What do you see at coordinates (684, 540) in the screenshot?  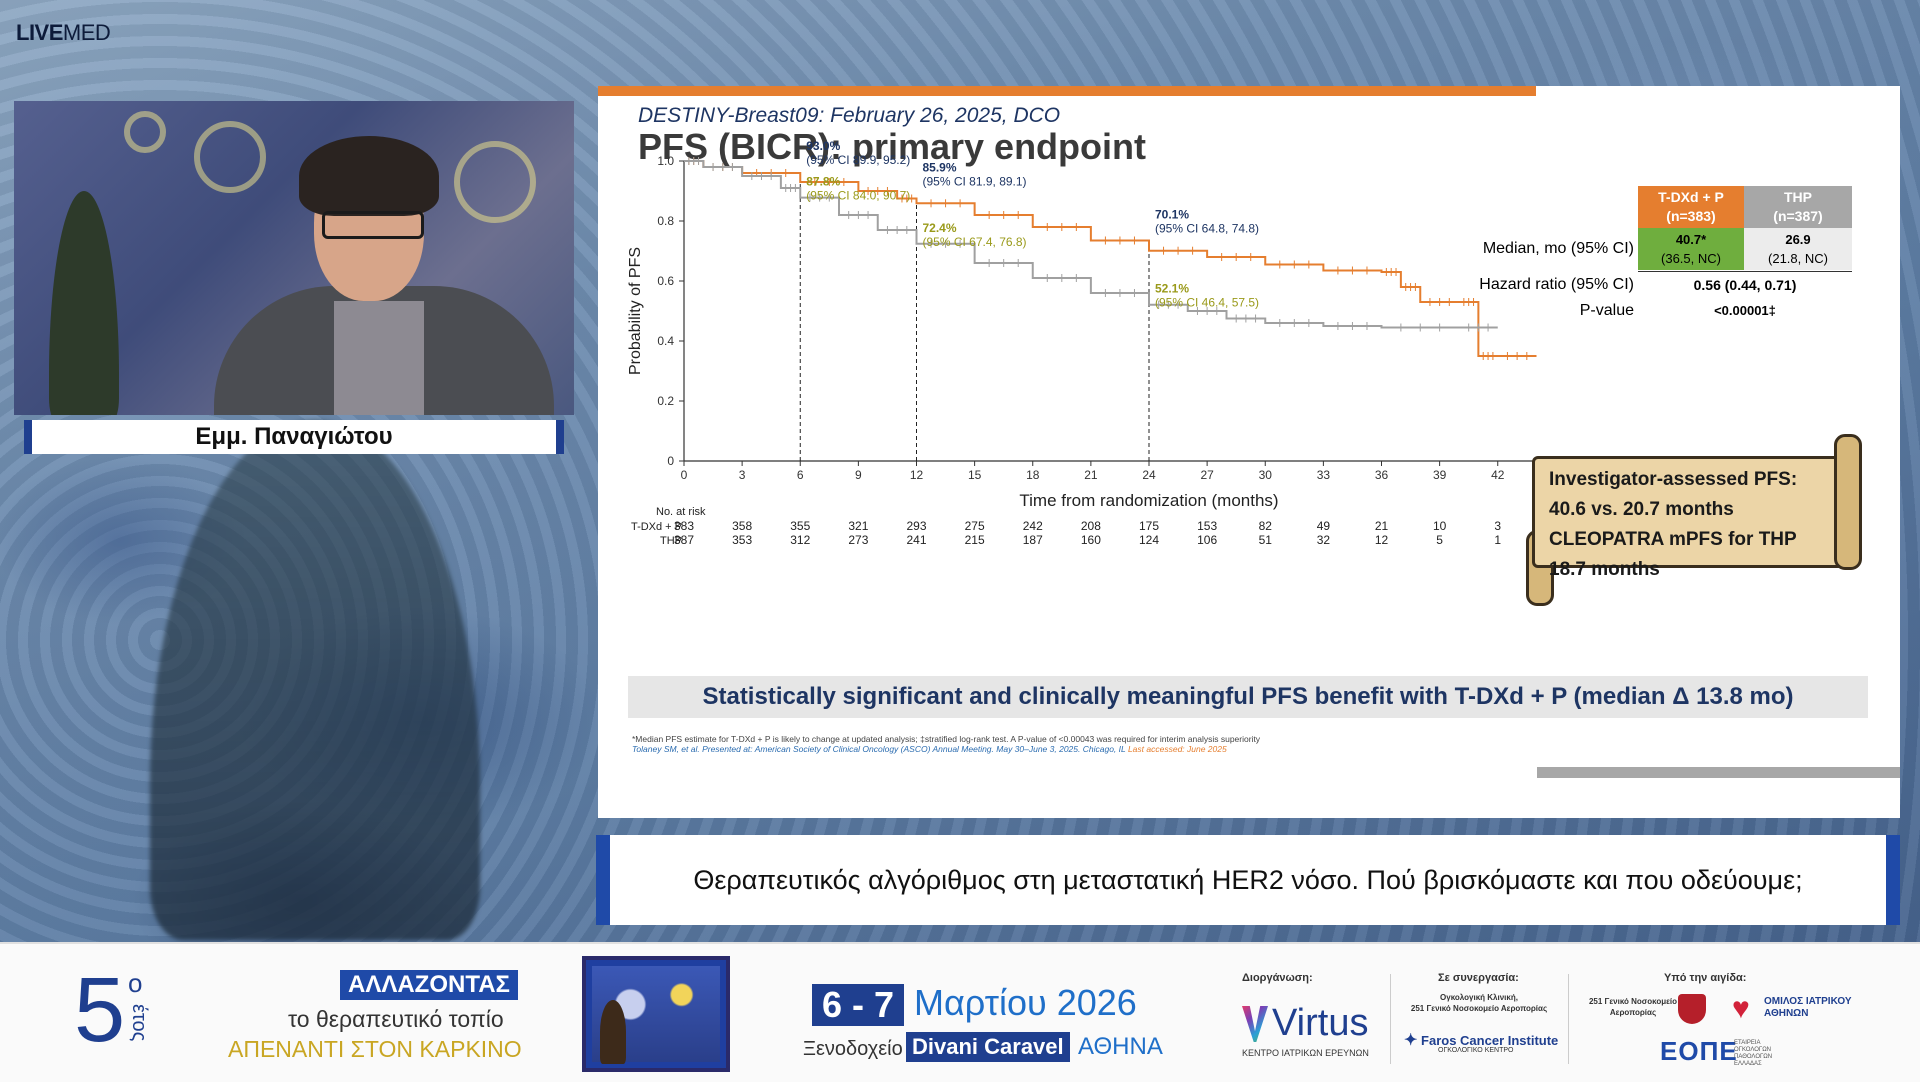 I see `at-risk-value: 387` at bounding box center [684, 540].